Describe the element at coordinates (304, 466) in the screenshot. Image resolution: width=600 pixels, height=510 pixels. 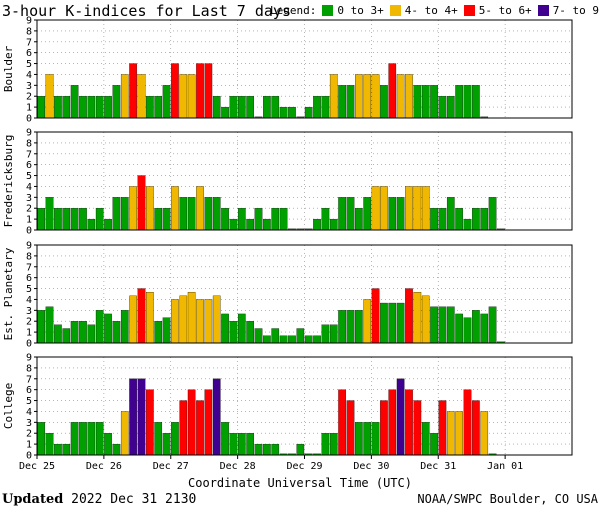
I see `x-tick-label: Dec 29` at that location.